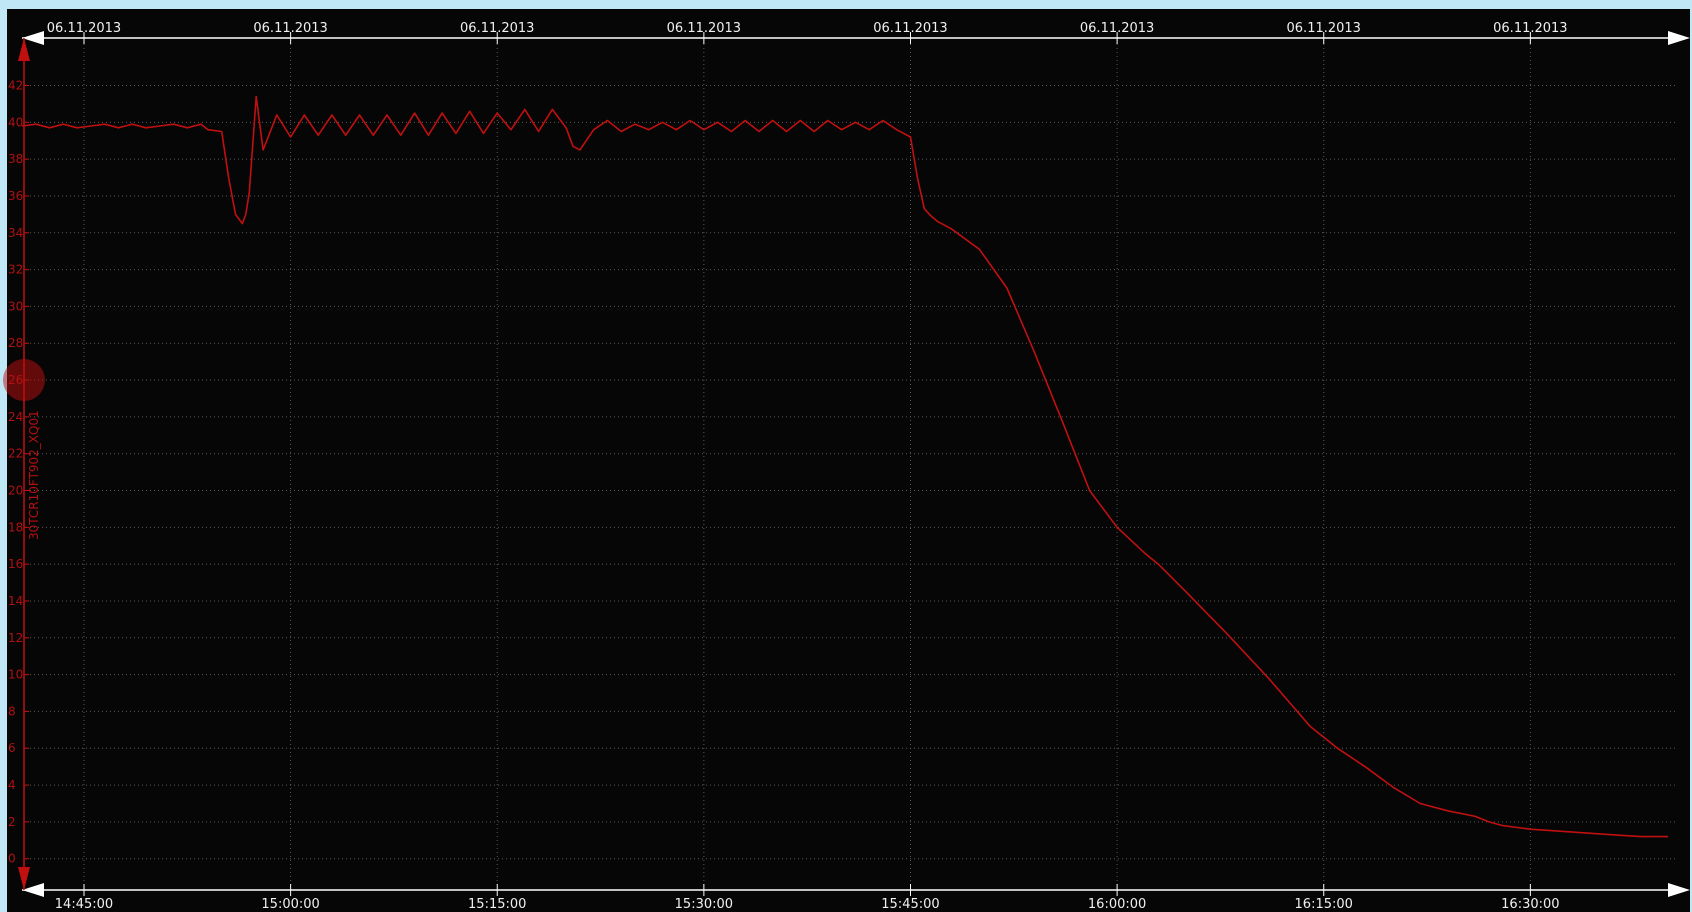 The image size is (1692, 912). What do you see at coordinates (15, 122) in the screenshot?
I see `y-tick-label: 40` at bounding box center [15, 122].